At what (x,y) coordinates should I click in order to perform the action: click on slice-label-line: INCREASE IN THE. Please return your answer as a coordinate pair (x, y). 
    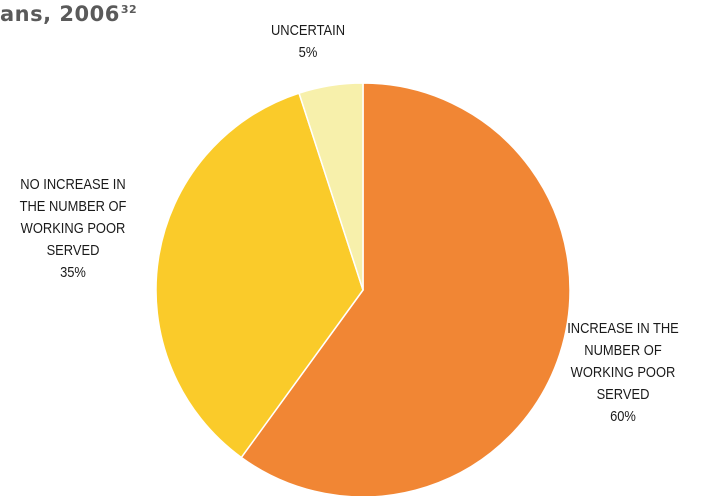
    Looking at the image, I should click on (623, 328).